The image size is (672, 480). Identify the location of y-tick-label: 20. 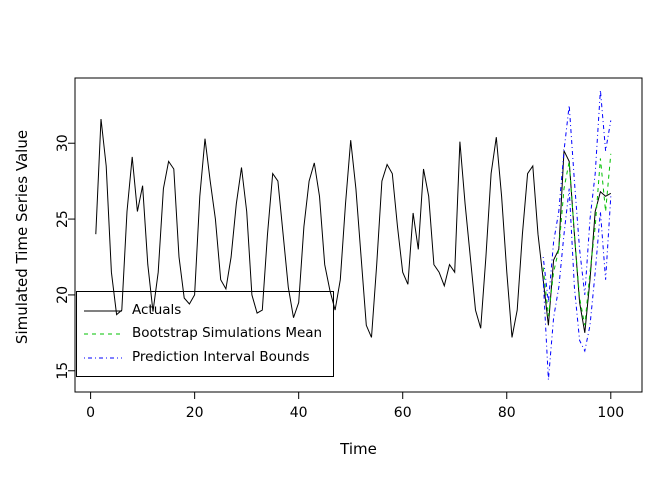
(63, 295).